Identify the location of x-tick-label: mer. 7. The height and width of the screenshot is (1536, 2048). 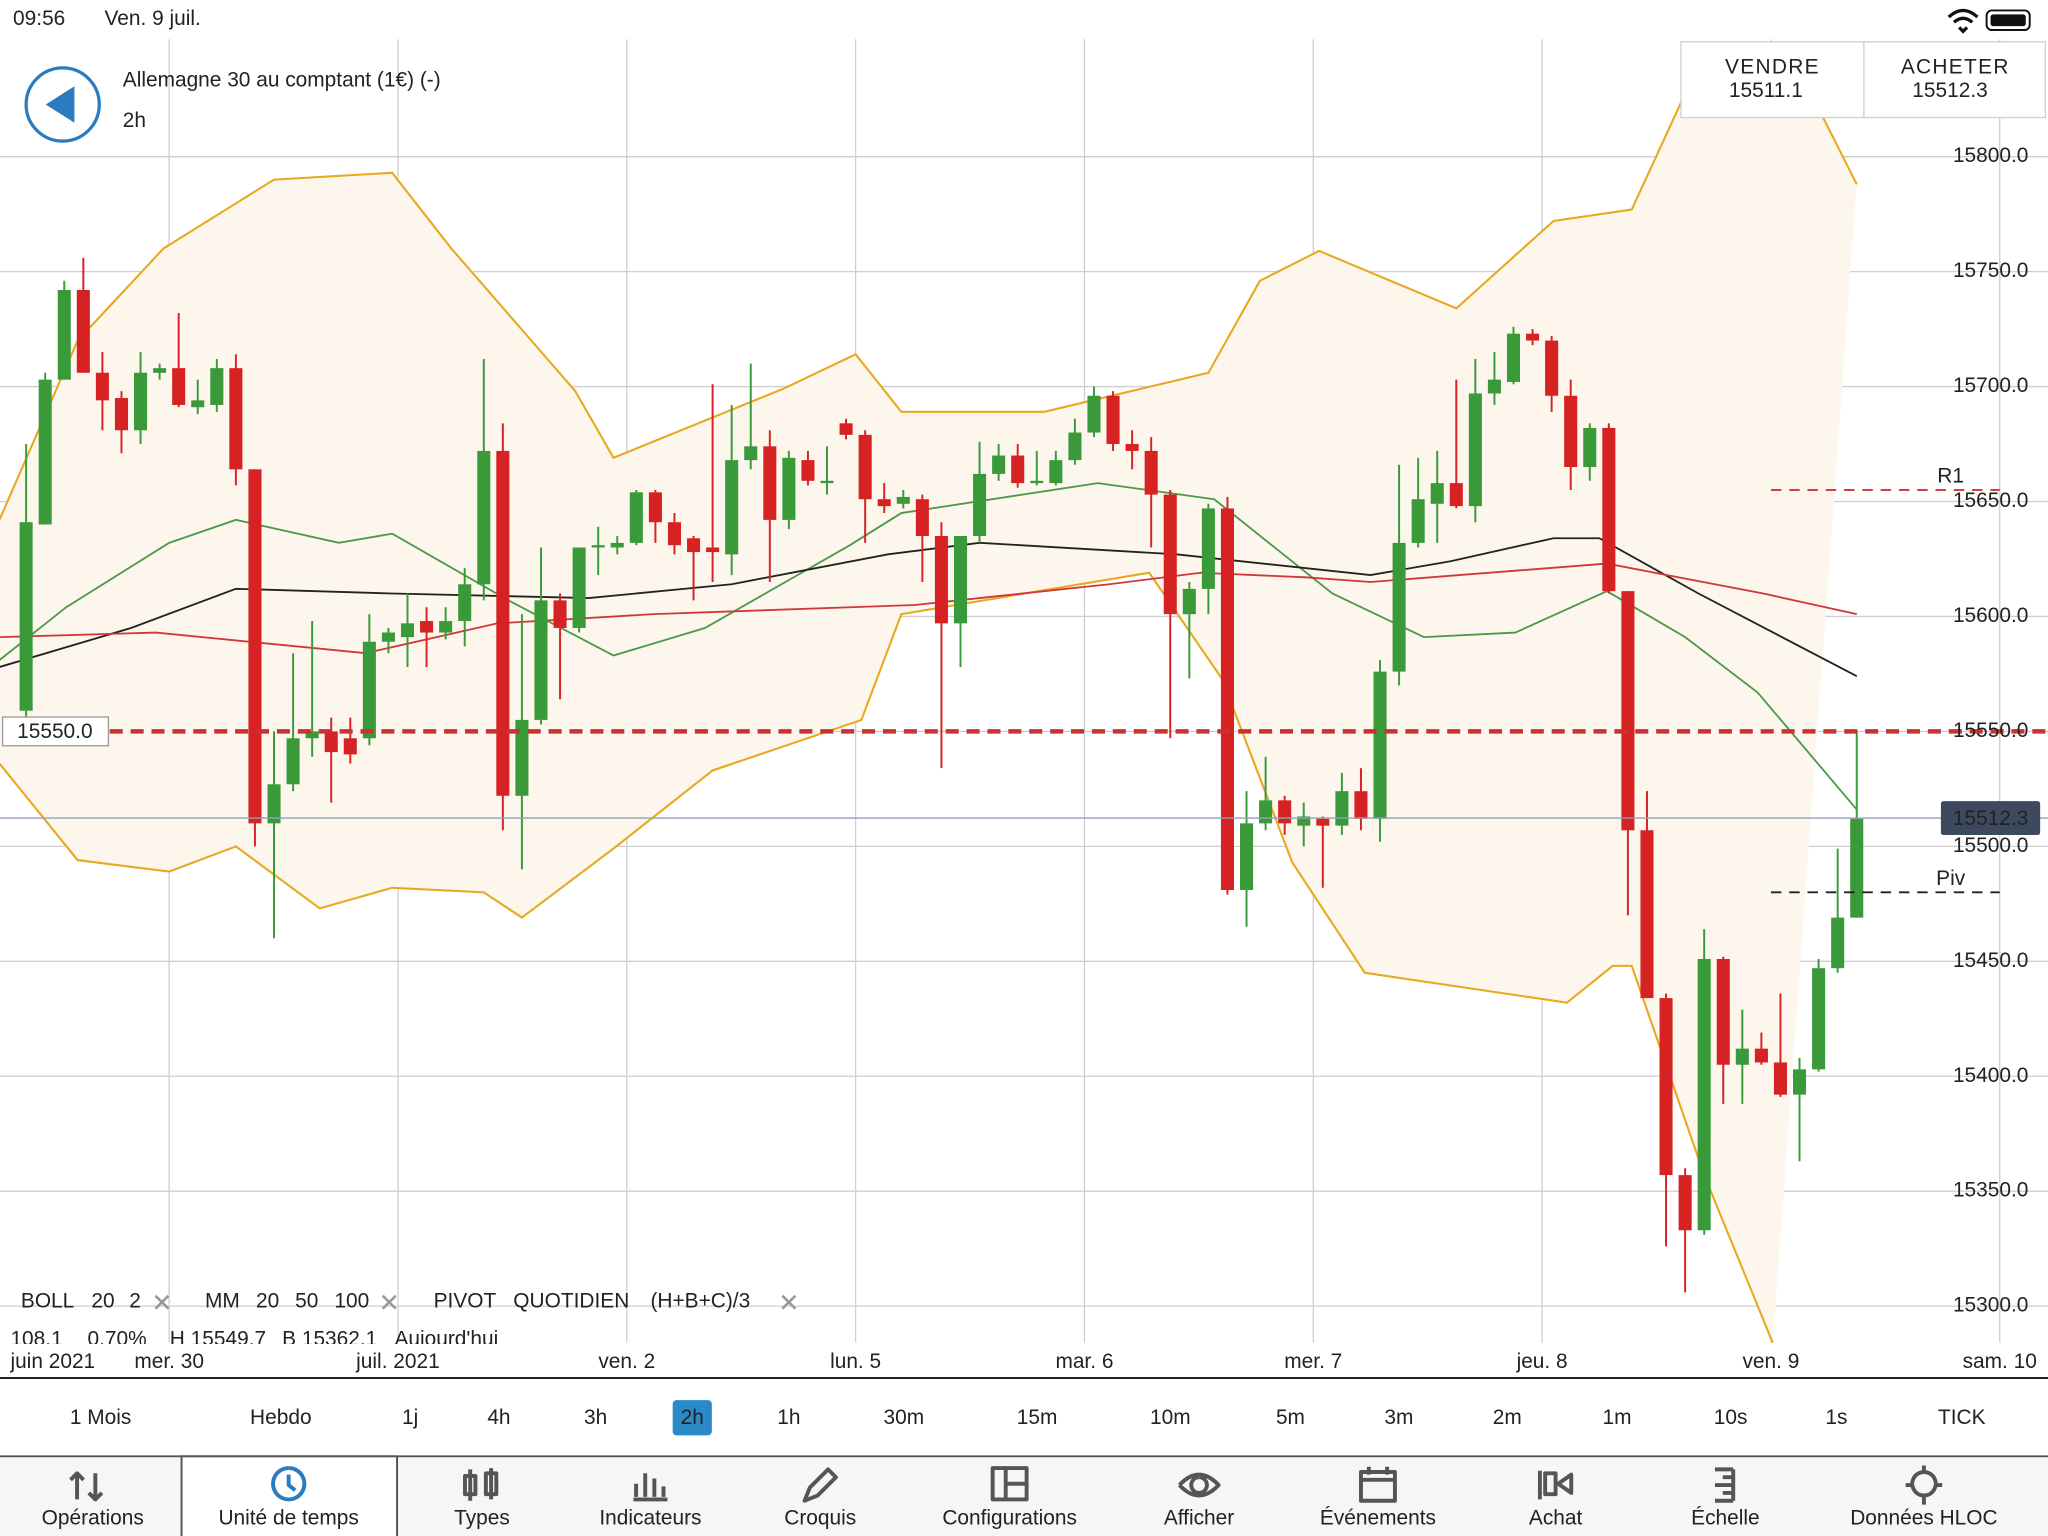
(1313, 1361).